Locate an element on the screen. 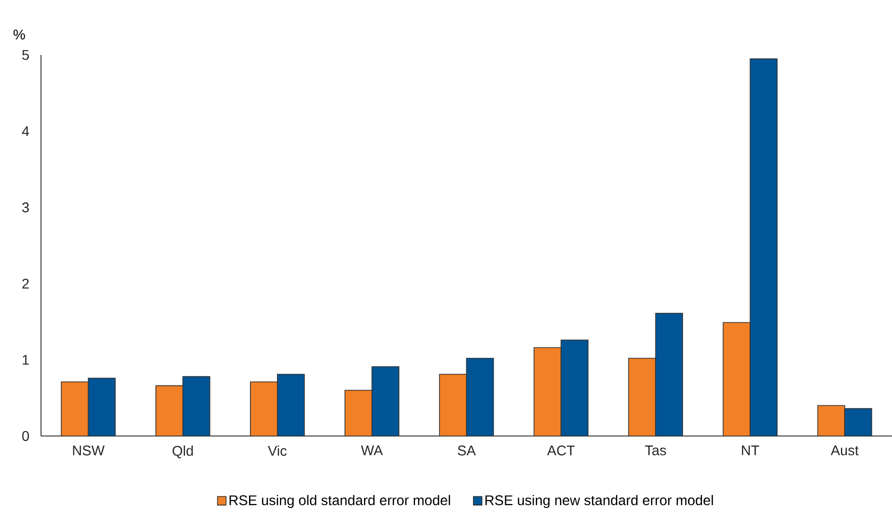 Image resolution: width=892 pixels, height=515 pixels. x-tick-label: NT is located at coordinates (751, 451).